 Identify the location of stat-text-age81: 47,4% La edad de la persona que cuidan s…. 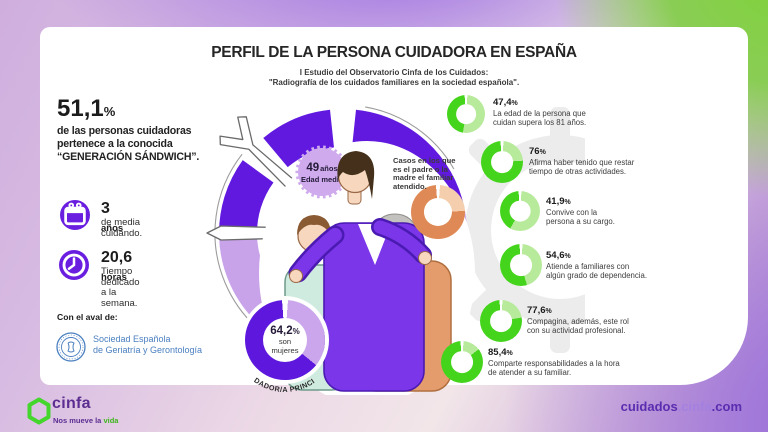
(540, 112).